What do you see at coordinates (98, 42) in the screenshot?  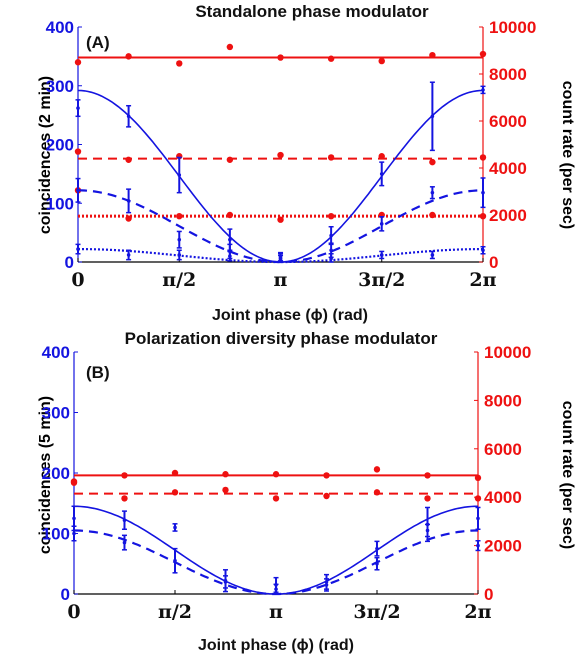 I see `panel-label-a: (A)` at bounding box center [98, 42].